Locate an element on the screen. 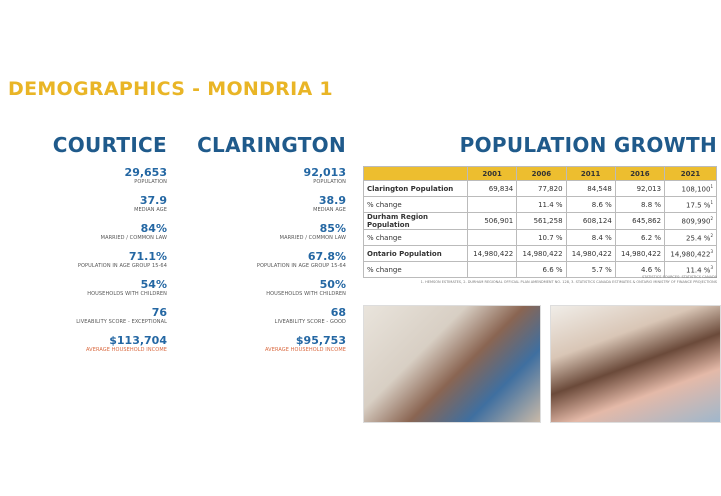 The height and width of the screenshot is (496, 721). table-cell: 14,980,4223 is located at coordinates (690, 253).